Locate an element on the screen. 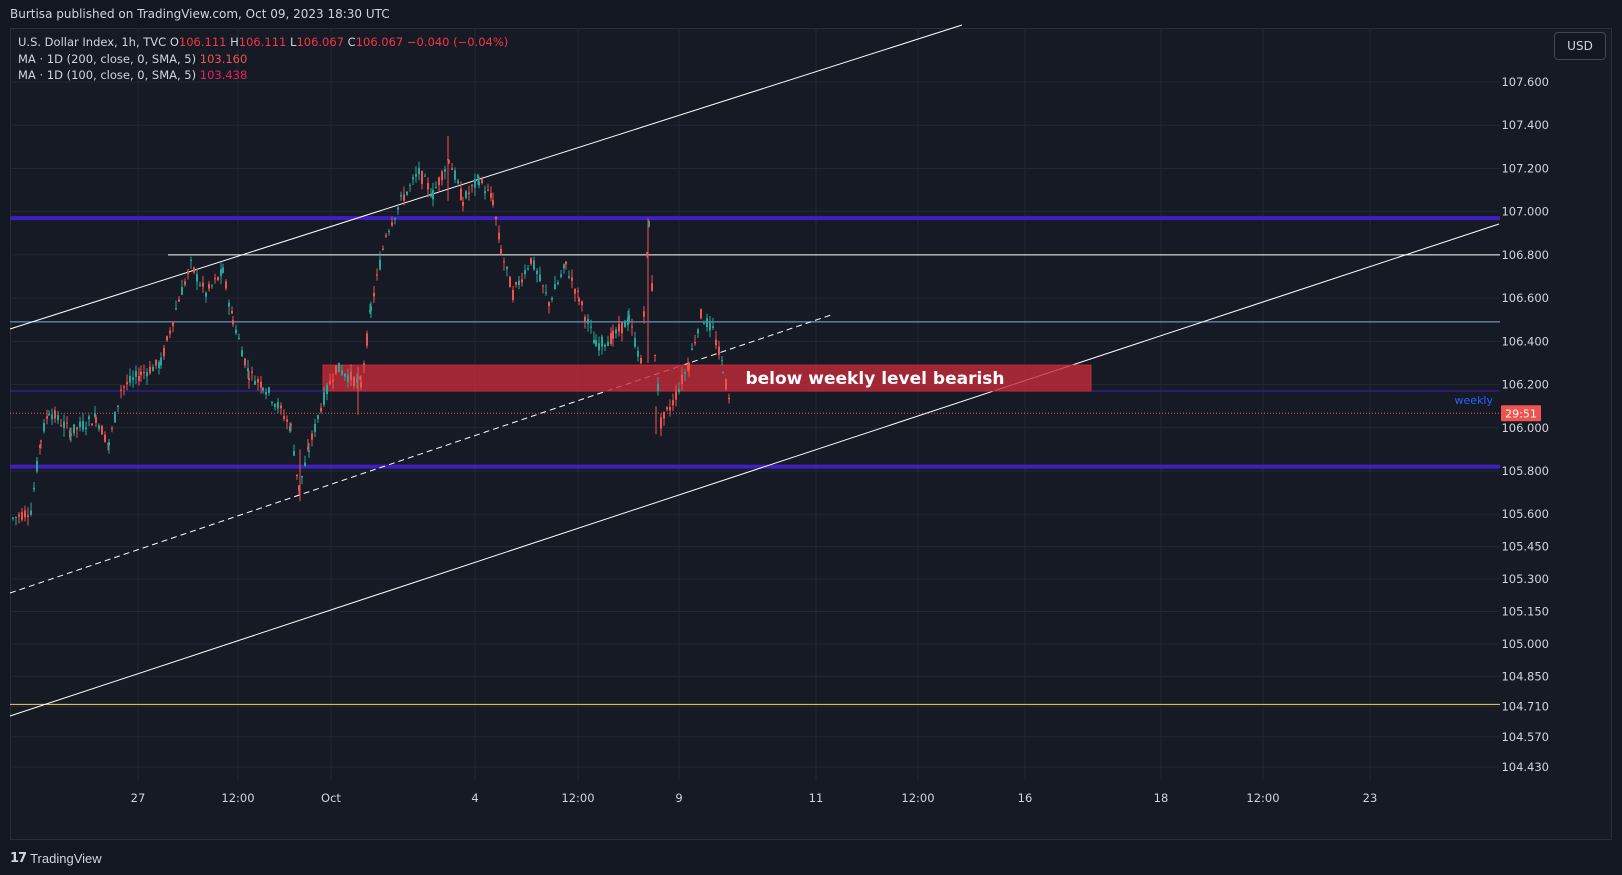 The image size is (1622, 875). tradingview-logo: 17 TradingView is located at coordinates (56, 858).